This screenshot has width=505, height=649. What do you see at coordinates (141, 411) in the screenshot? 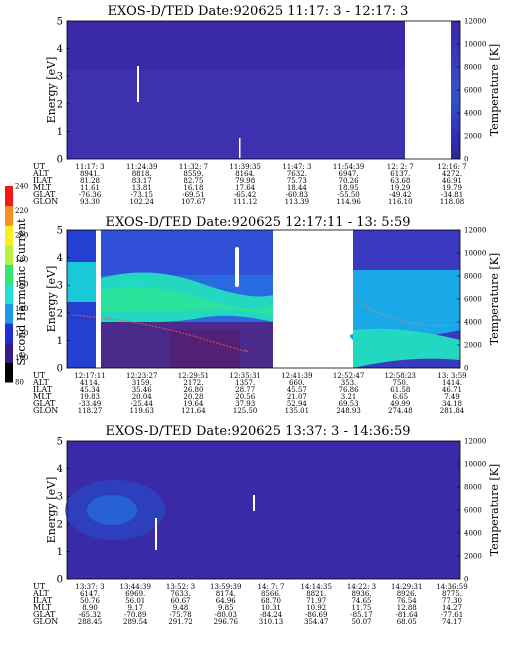
I see `panel-2-row-value: 119.63` at bounding box center [141, 411].